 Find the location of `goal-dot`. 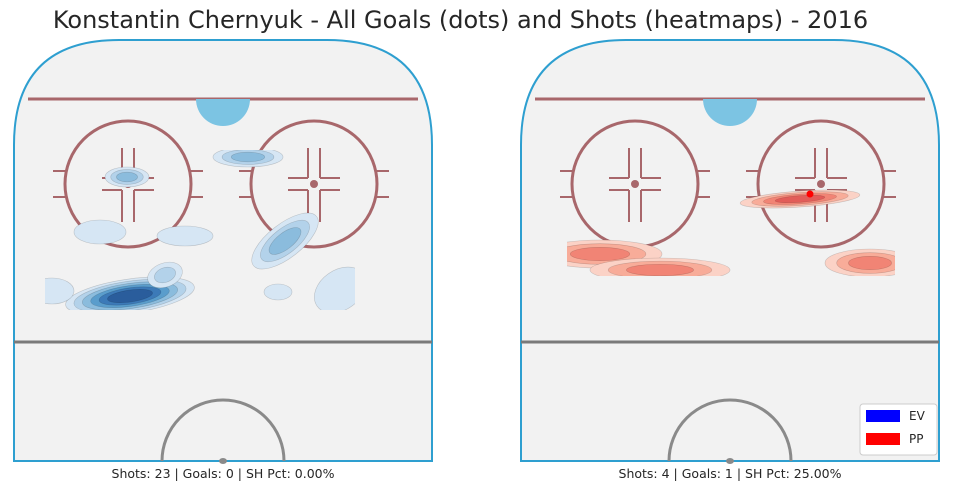

goal-dot is located at coordinates (810, 194).